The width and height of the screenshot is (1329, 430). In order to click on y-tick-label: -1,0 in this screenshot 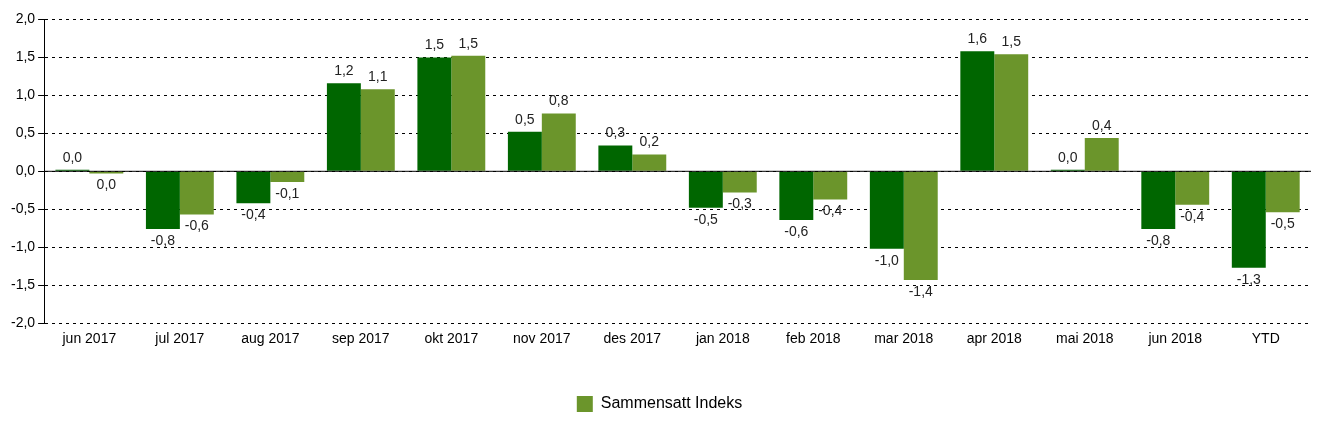, I will do `click(23, 246)`.